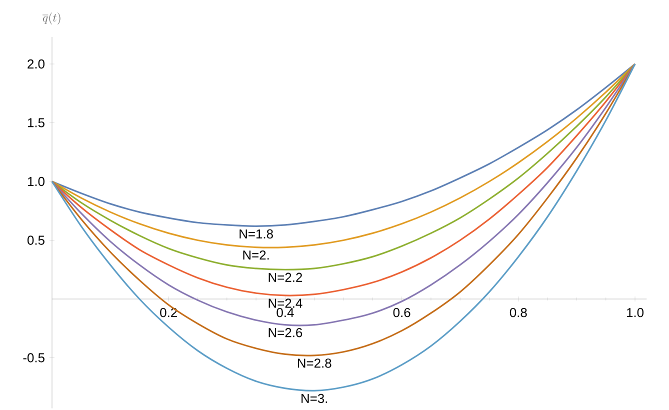 Image resolution: width=669 pixels, height=410 pixels. I want to click on y-tick-label: 2.0, so click(36, 64).